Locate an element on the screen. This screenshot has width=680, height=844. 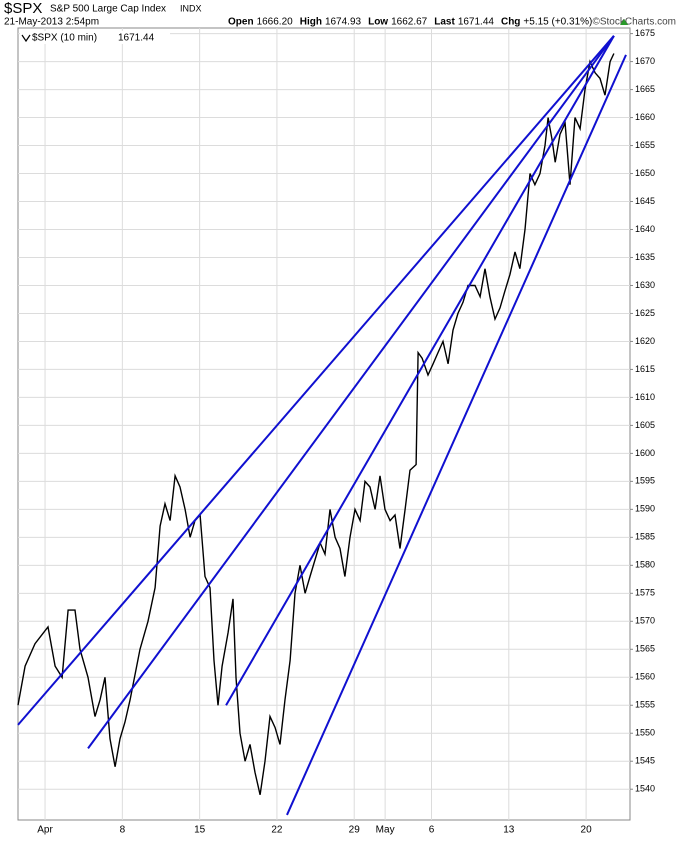
x-tick-label: 29 is located at coordinates (355, 830).